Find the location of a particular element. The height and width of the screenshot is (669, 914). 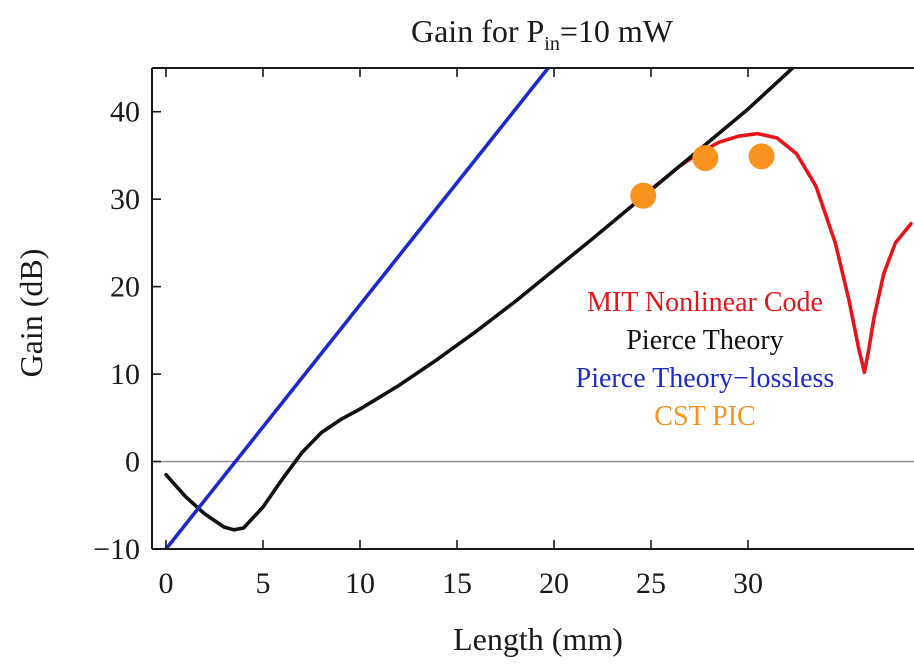

y-tick-label: 10 is located at coordinates (125, 374).